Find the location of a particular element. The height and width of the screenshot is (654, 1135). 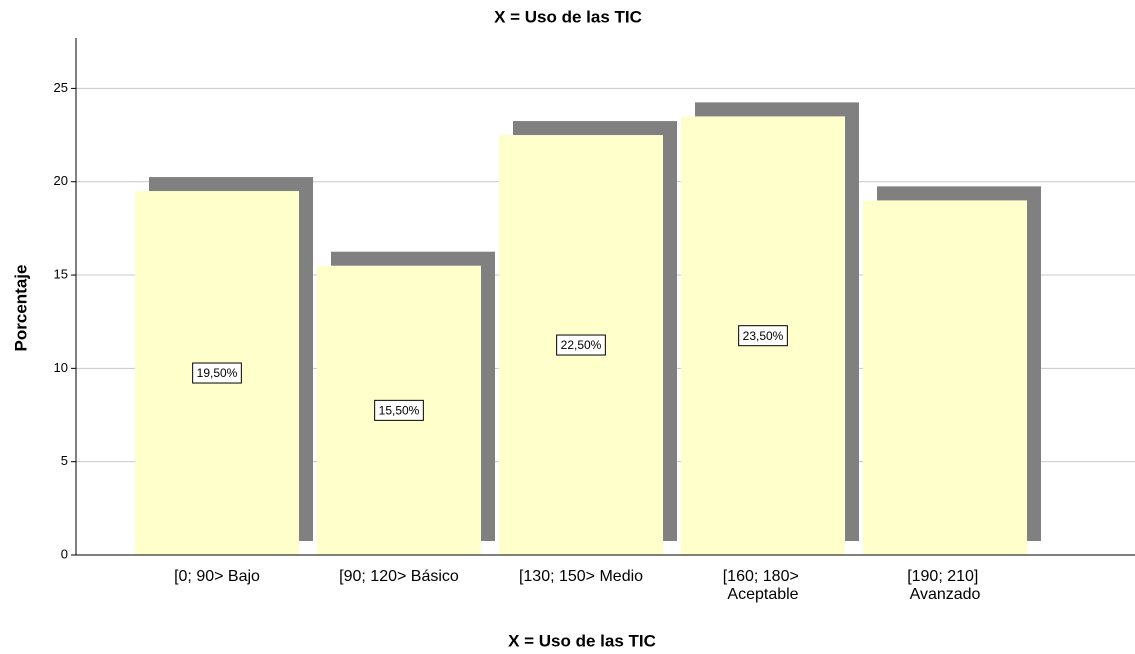

x-tick-label: [130; 150> Medio is located at coordinates (581, 576).